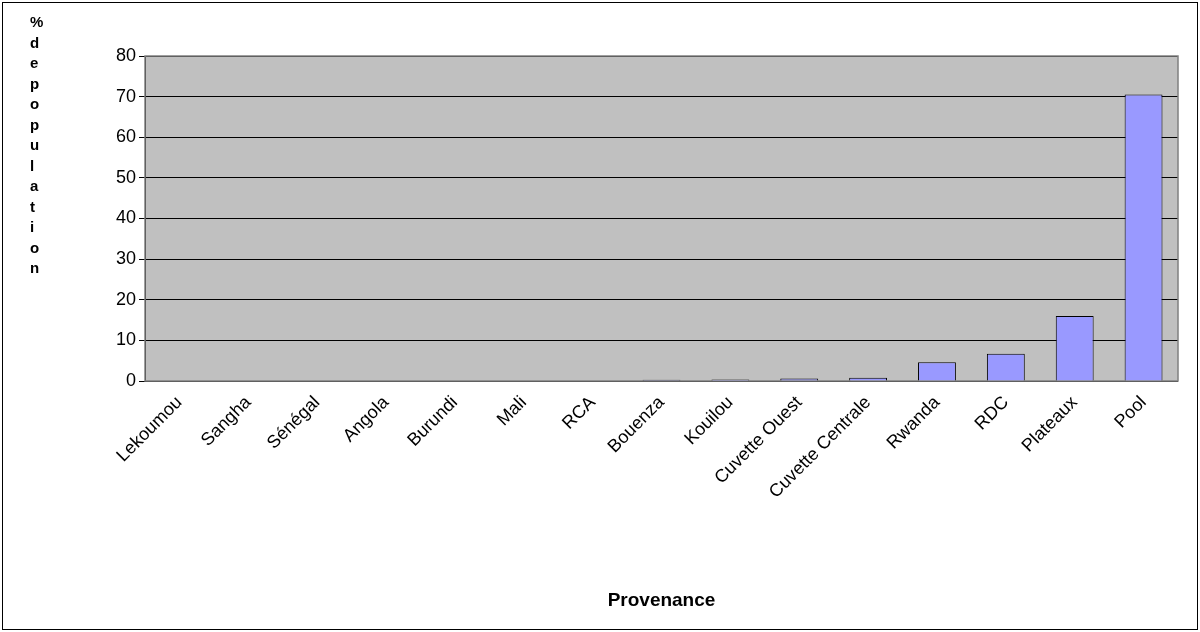  I want to click on y-tick-label: 0, so click(130, 379).